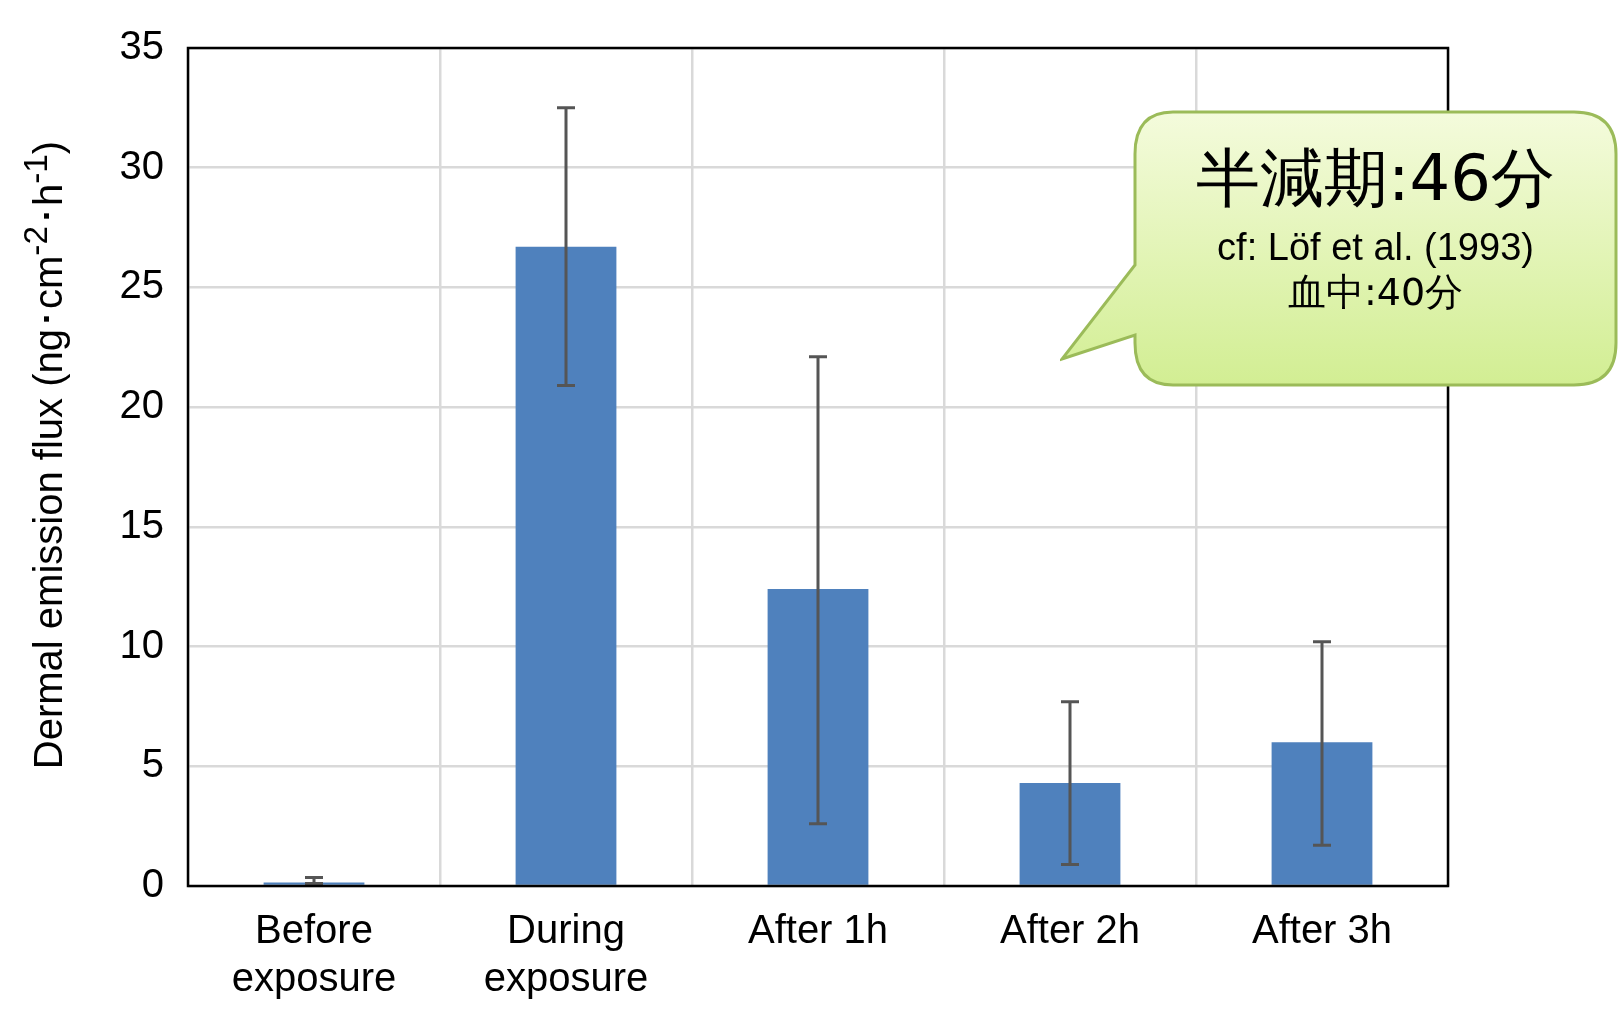 The width and height of the screenshot is (1622, 1026). What do you see at coordinates (141, 45) in the screenshot?
I see `y-tick-label: 35` at bounding box center [141, 45].